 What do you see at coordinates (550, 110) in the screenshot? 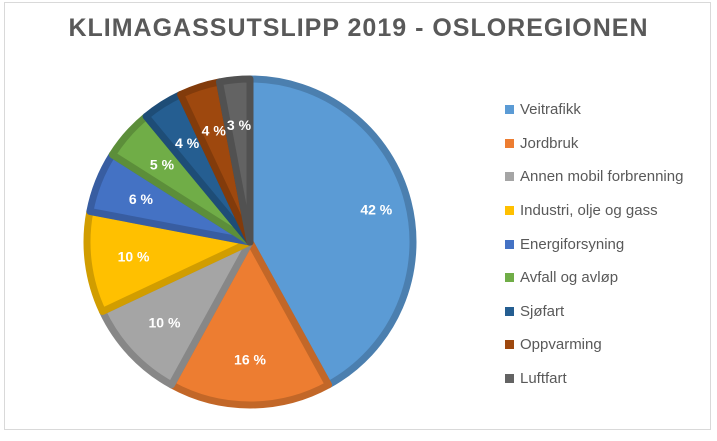
I see `legend-label: Veitrafikk` at bounding box center [550, 110].